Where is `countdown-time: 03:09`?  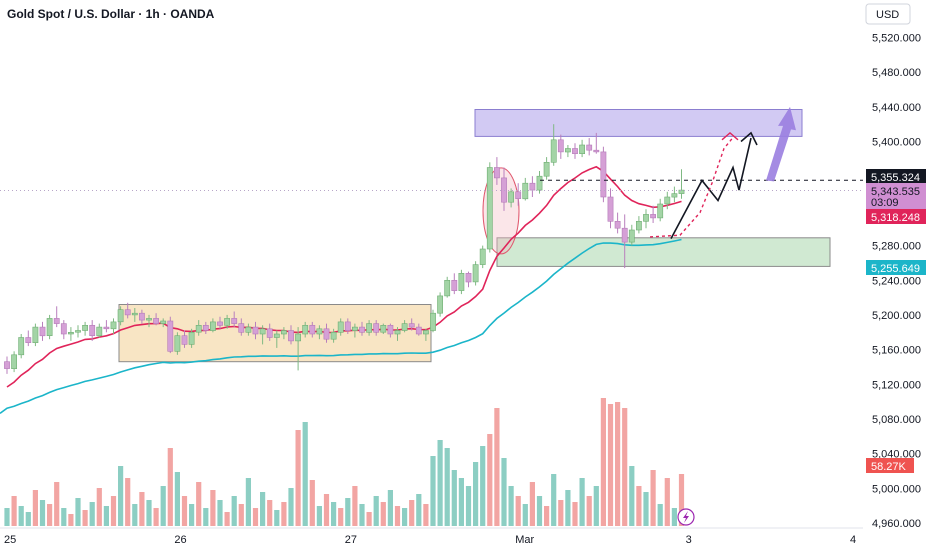
countdown-time: 03:09 is located at coordinates (885, 203).